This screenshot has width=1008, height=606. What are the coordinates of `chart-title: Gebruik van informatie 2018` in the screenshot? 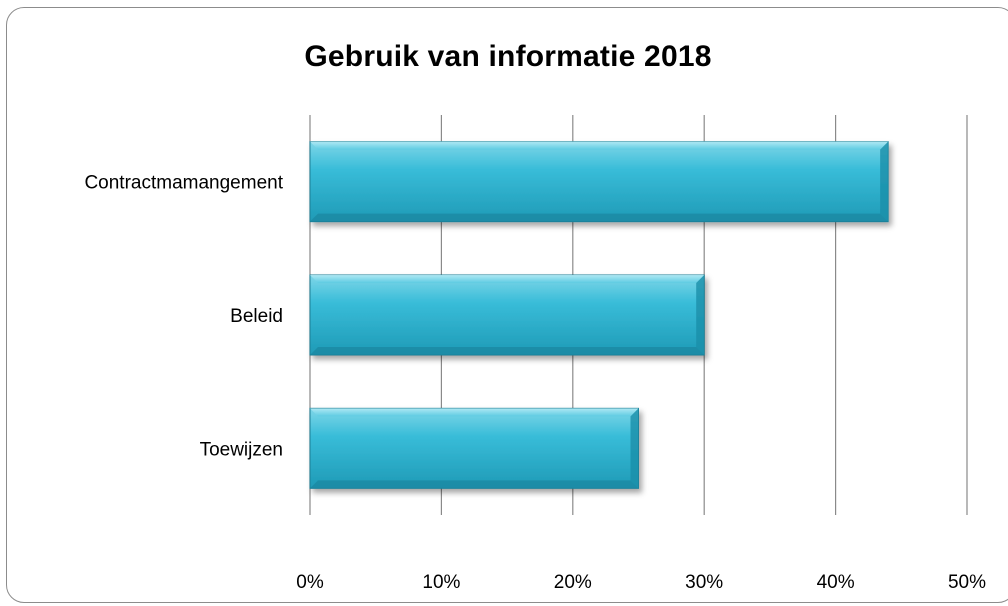 It's located at (508, 56).